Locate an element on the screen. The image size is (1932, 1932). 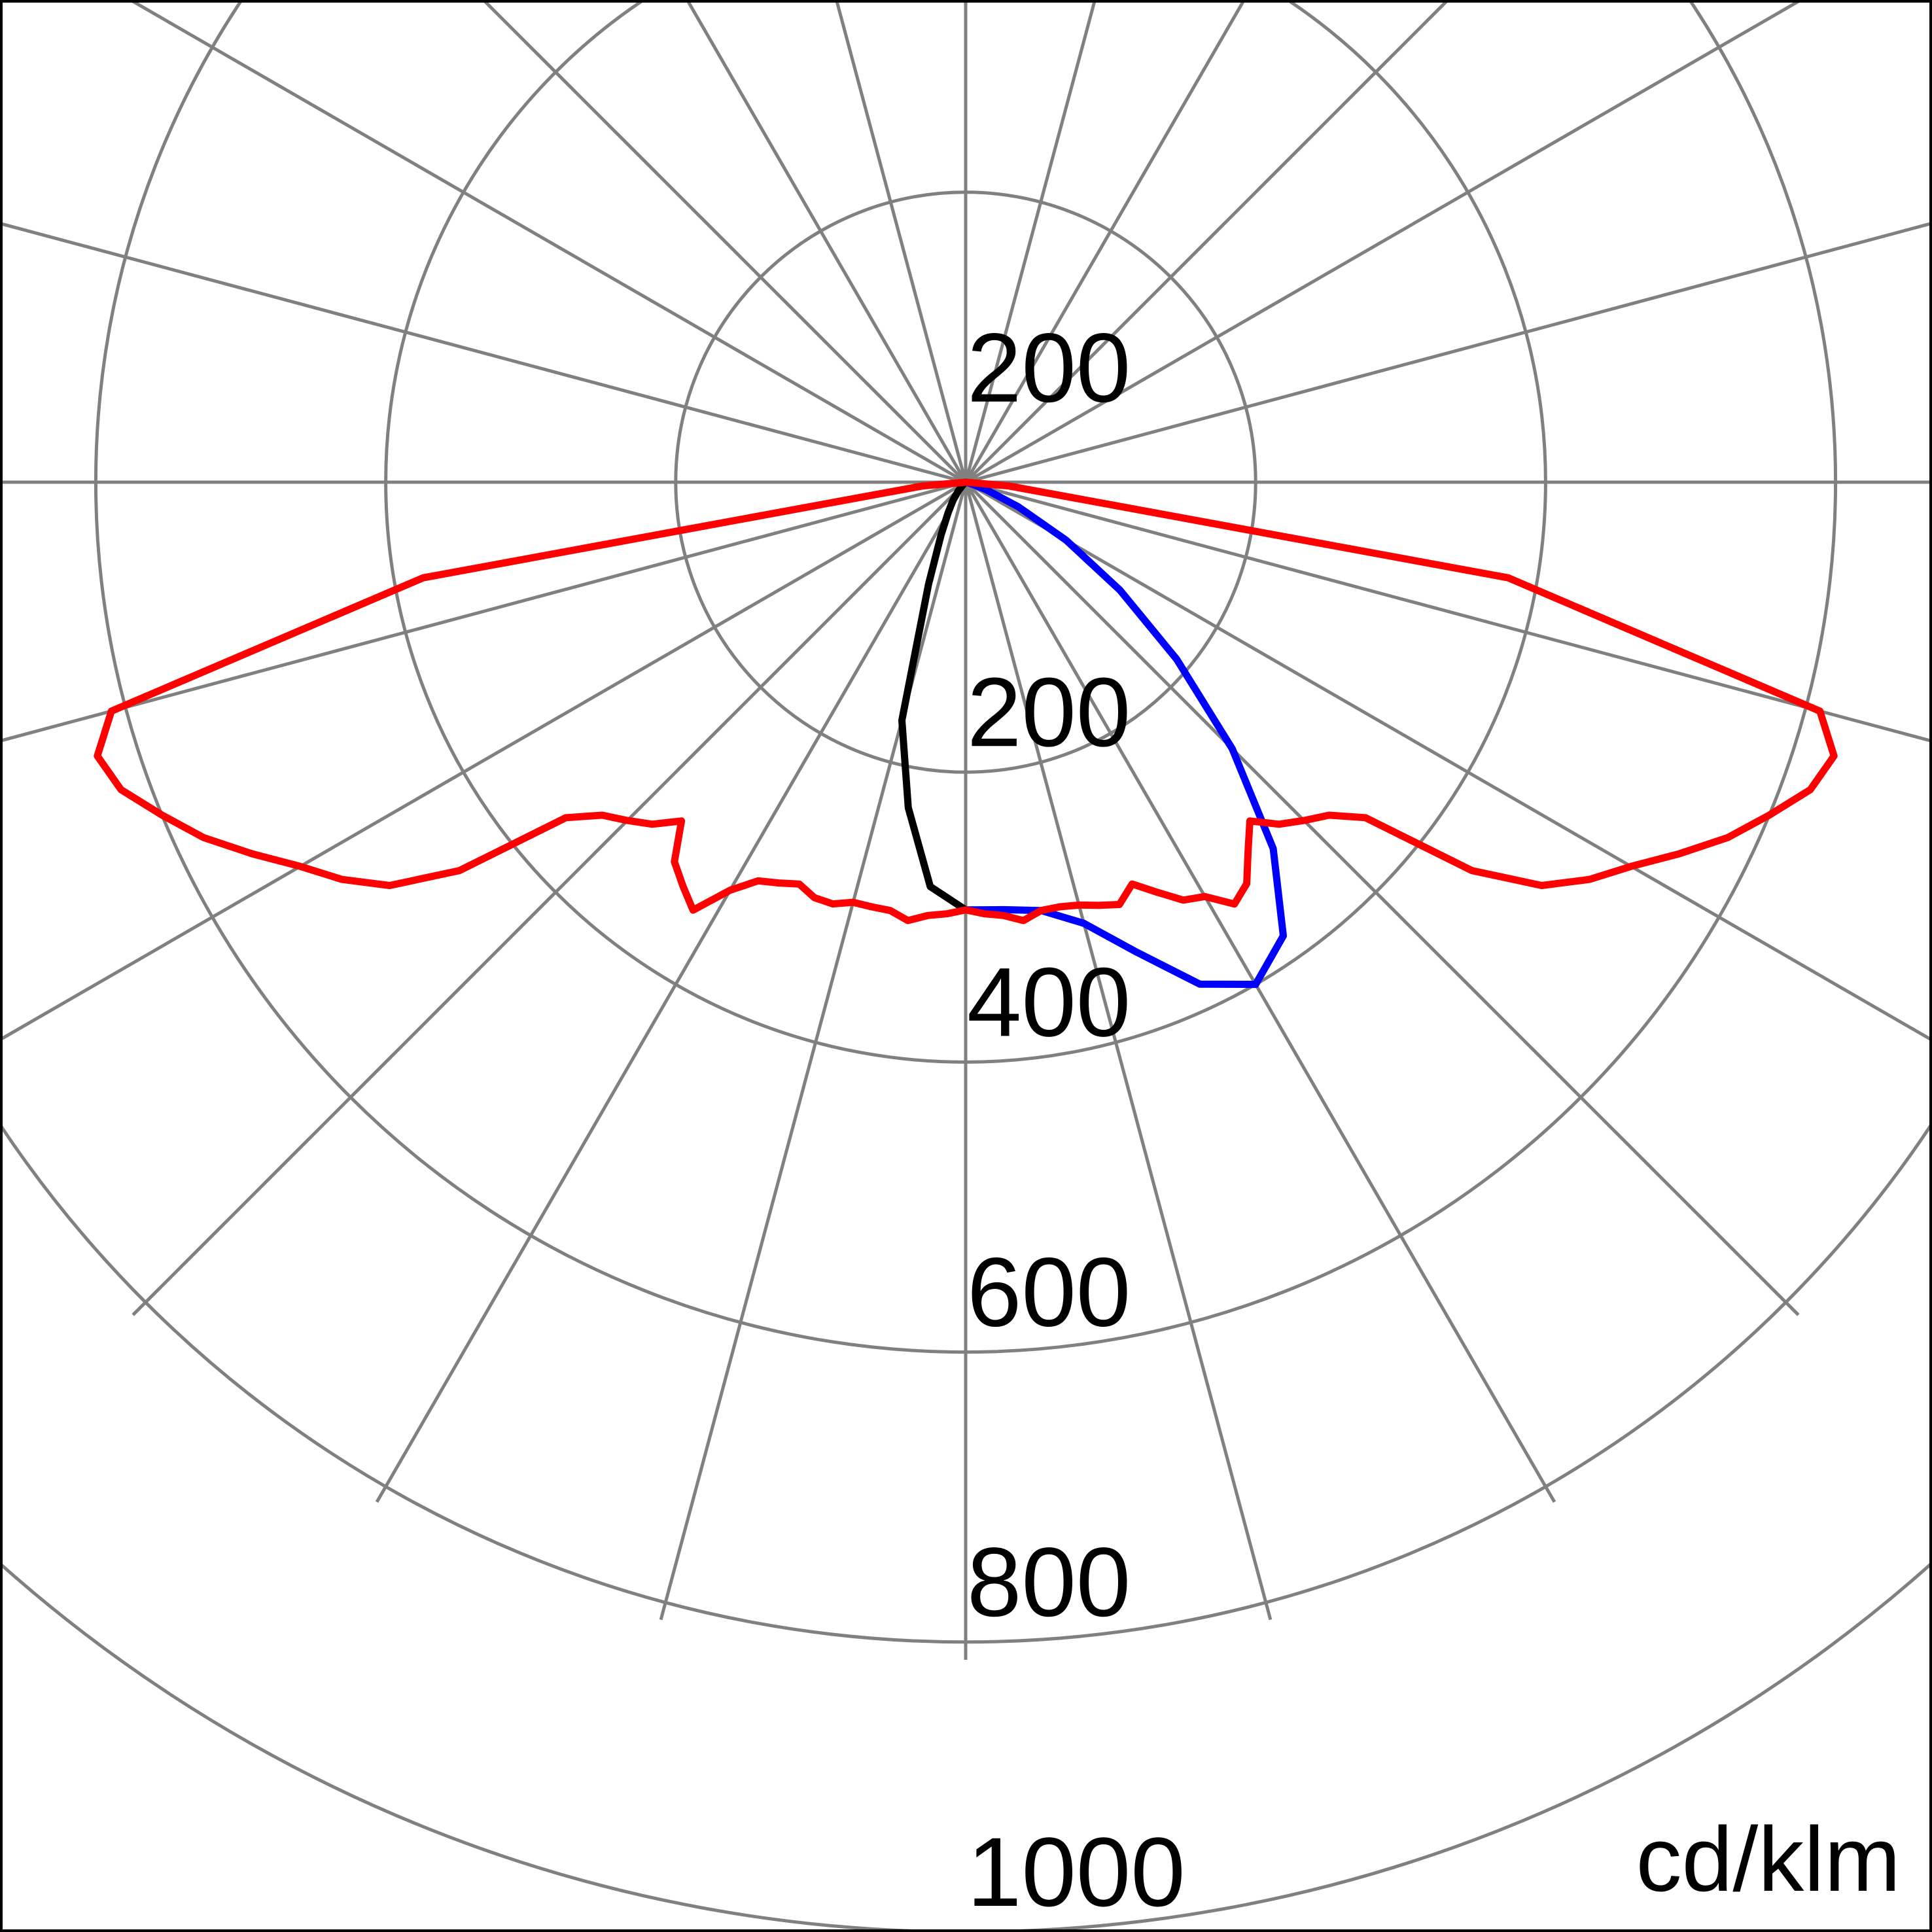
tick-labels: 200 400 600 800 1000 200 is located at coordinates (1076, 1120).